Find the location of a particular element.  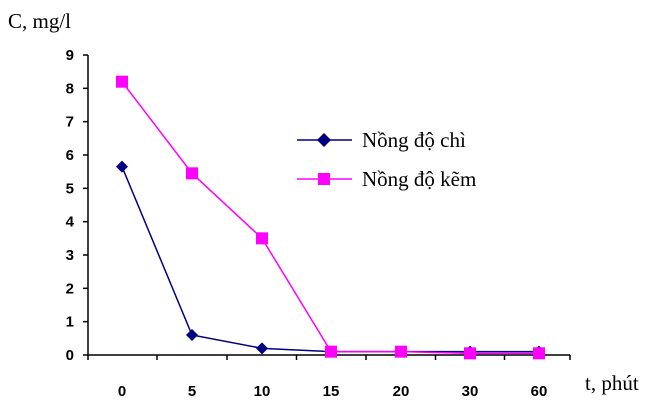

x-tick-label: 15 is located at coordinates (331, 391).